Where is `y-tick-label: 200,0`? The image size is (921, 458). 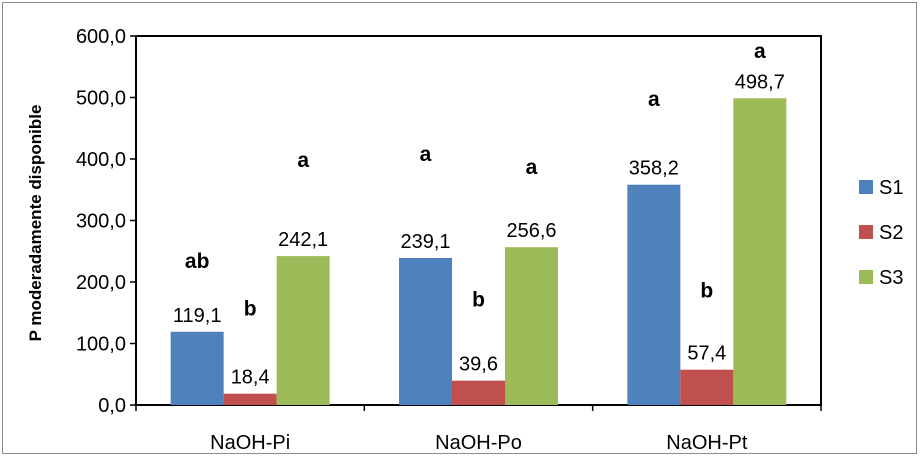 y-tick-label: 200,0 is located at coordinates (101, 283).